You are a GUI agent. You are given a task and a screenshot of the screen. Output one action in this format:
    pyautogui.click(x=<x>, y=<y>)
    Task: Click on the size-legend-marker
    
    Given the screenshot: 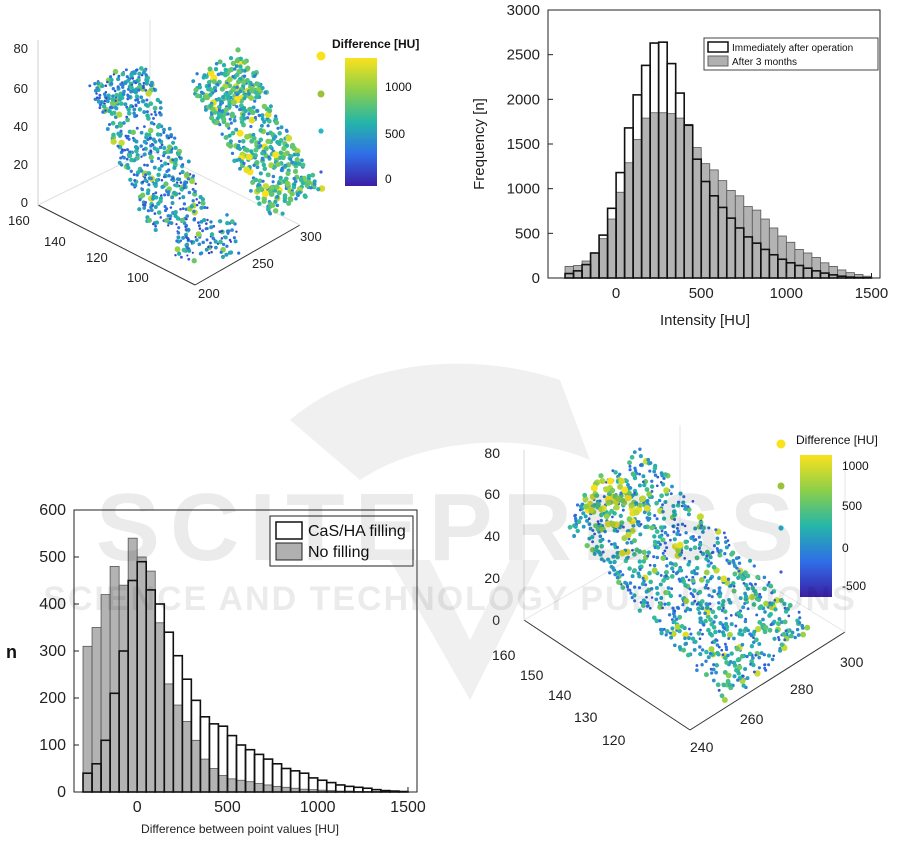 What is the action you would take?
    pyautogui.click(x=320, y=130)
    